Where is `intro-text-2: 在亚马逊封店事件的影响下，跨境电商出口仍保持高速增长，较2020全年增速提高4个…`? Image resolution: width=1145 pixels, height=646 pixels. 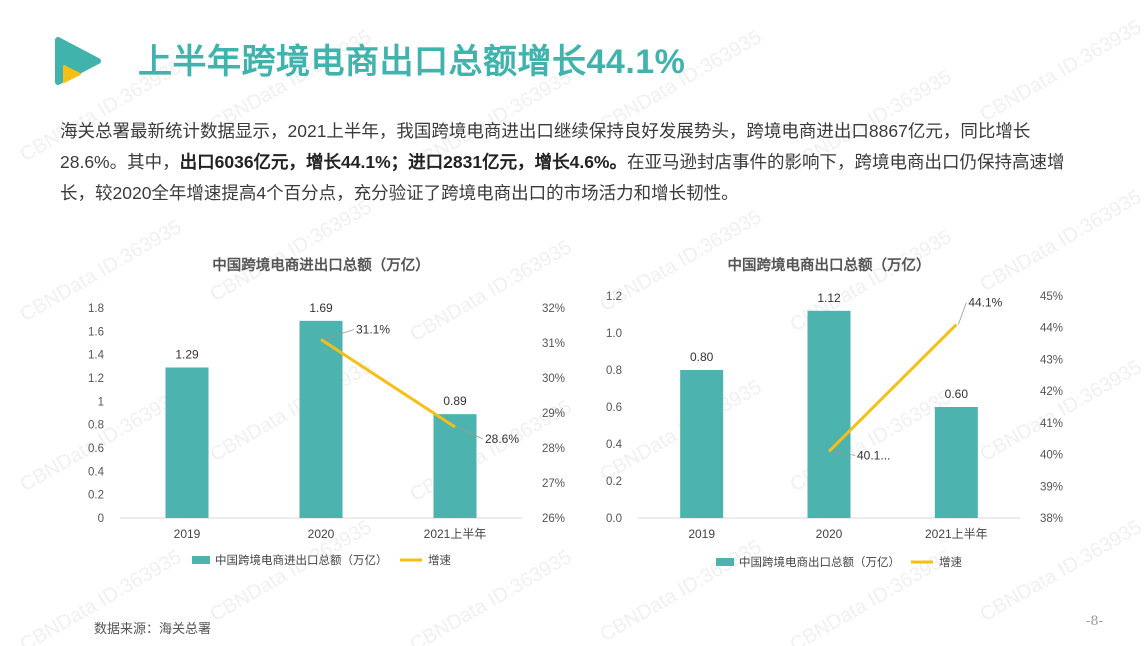 intro-text-2: 在亚马逊封店事件的影响下，跨境电商出口仍保持高速增长，较2020全年增速提高4个… is located at coordinates (562, 177).